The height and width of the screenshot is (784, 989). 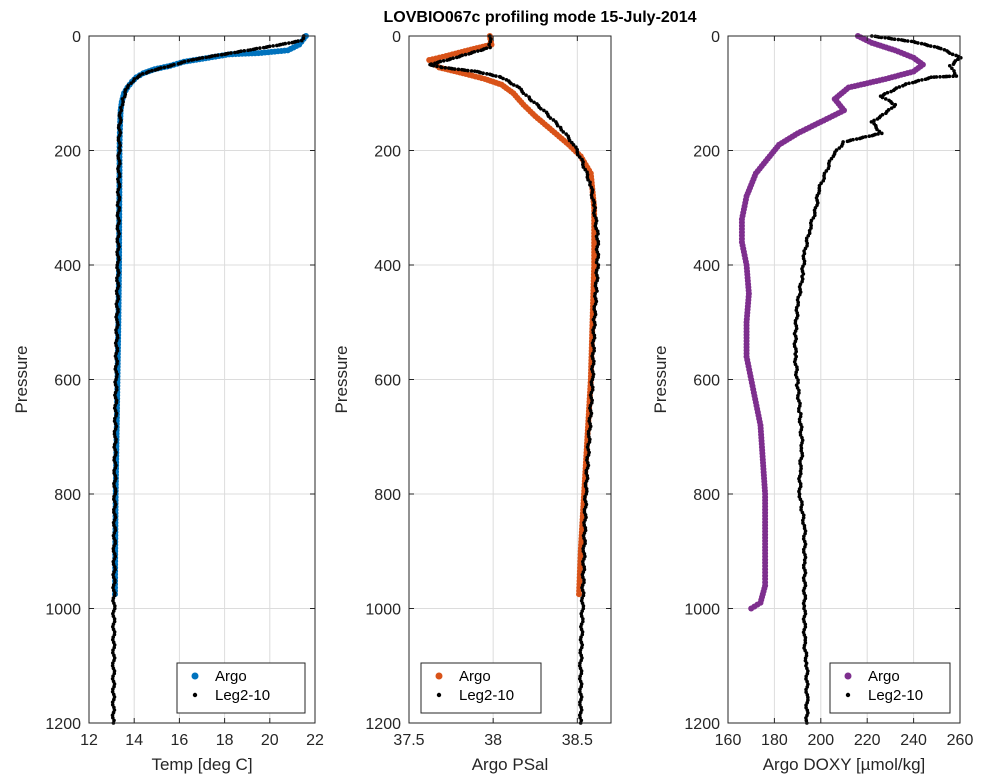 What do you see at coordinates (387, 495) in the screenshot?
I see `y-tick-label: 800` at bounding box center [387, 495].